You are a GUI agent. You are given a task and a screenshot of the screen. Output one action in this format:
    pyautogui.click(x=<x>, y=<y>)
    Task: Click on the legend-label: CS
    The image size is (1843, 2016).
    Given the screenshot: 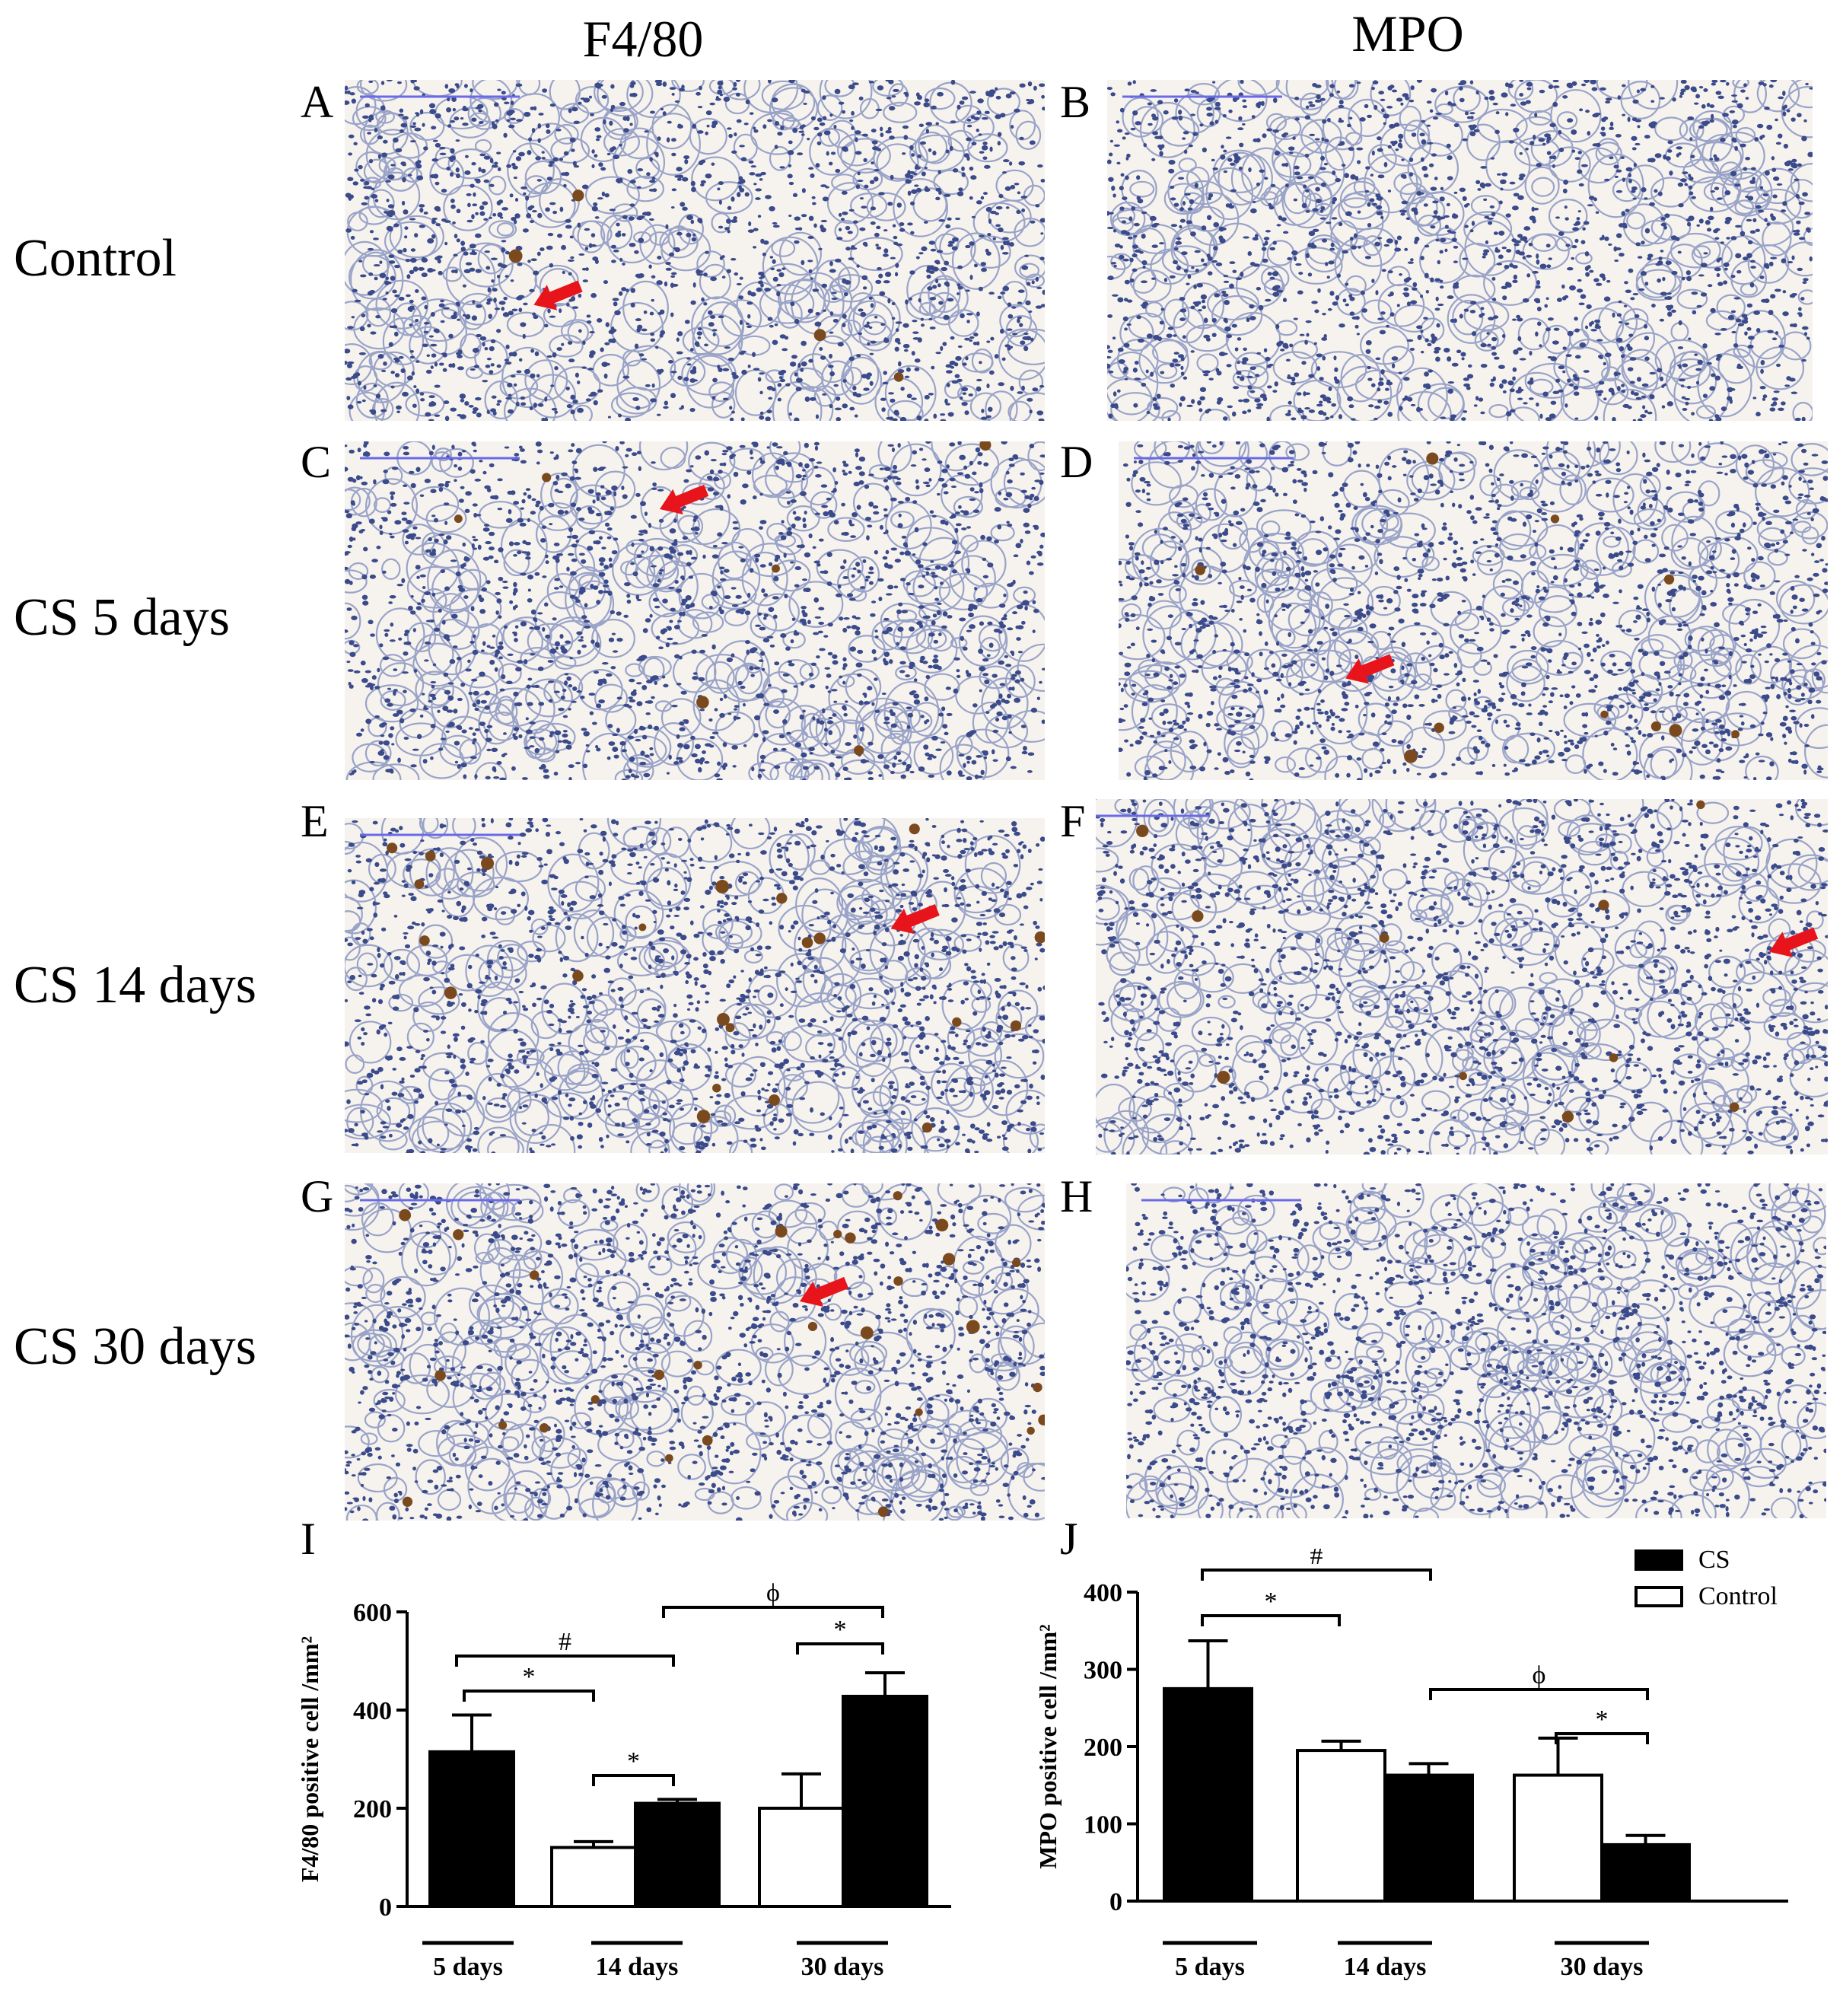 What is the action you would take?
    pyautogui.click(x=1714, y=1561)
    